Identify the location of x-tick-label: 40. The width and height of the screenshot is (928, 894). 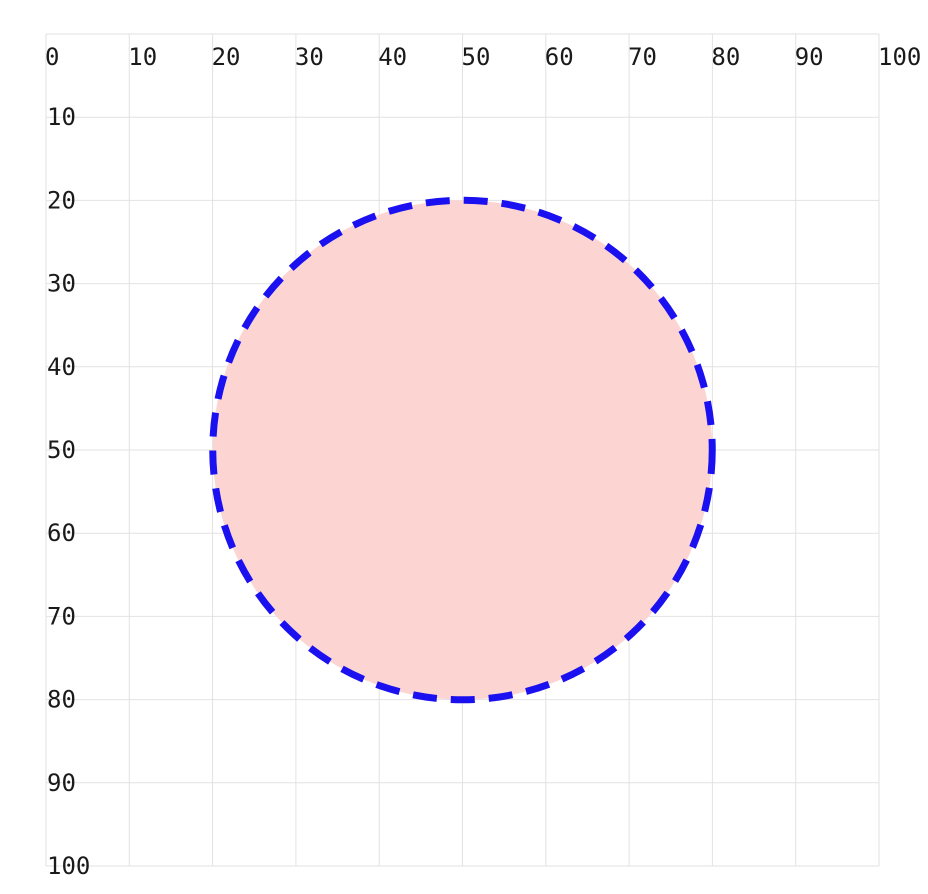
(392, 57).